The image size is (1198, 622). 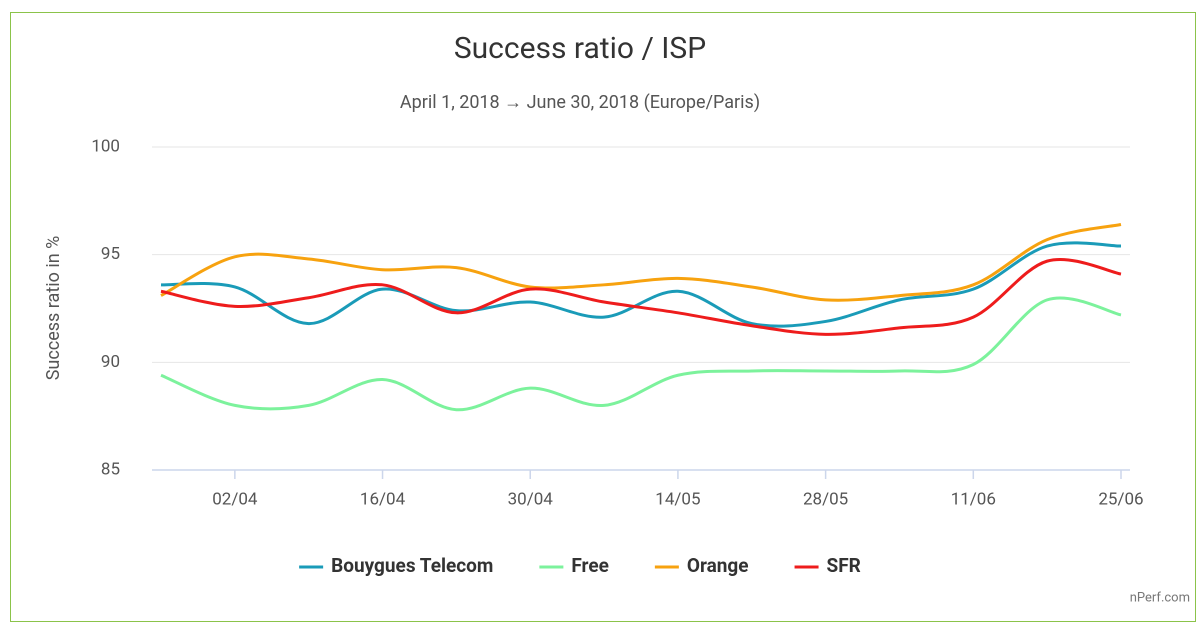 I want to click on x-tick-label: 16/04, so click(x=383, y=499).